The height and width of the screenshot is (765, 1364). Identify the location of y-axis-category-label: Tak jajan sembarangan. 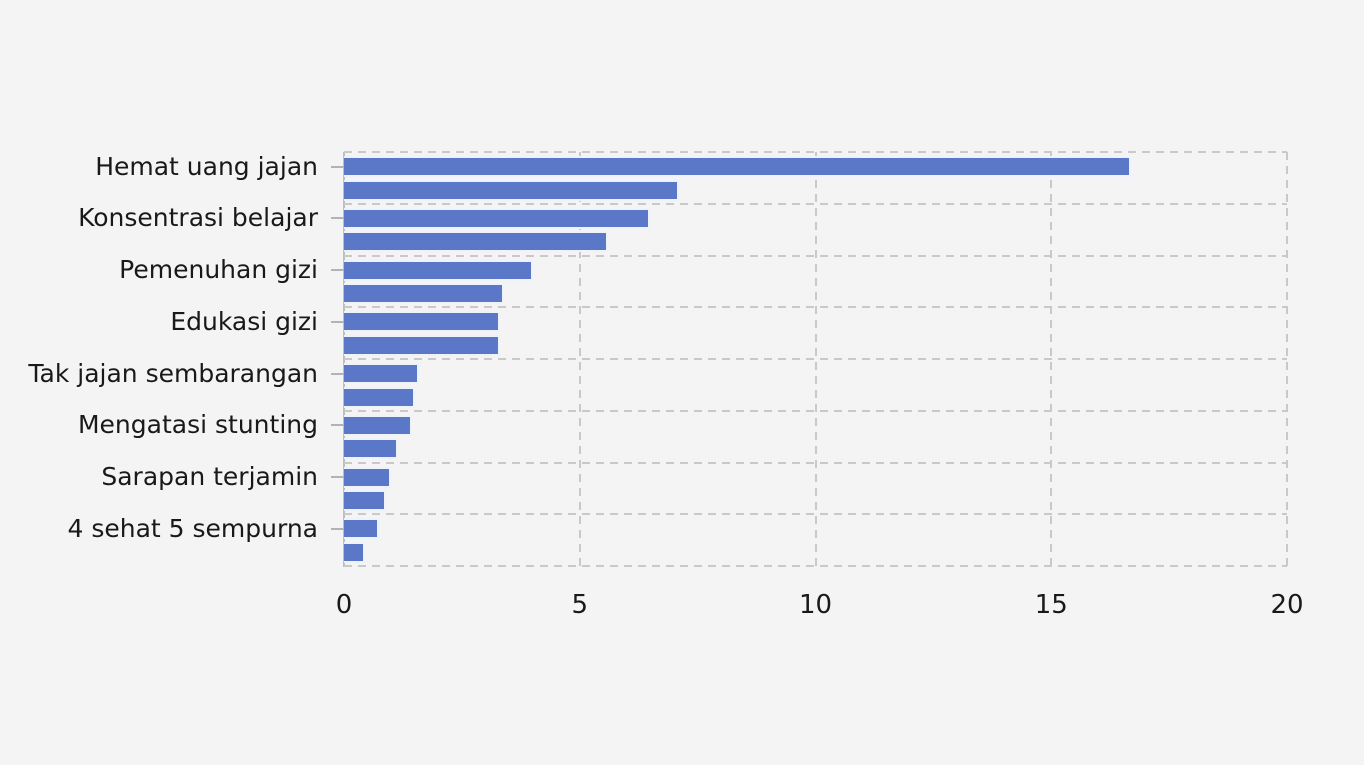
(173, 373).